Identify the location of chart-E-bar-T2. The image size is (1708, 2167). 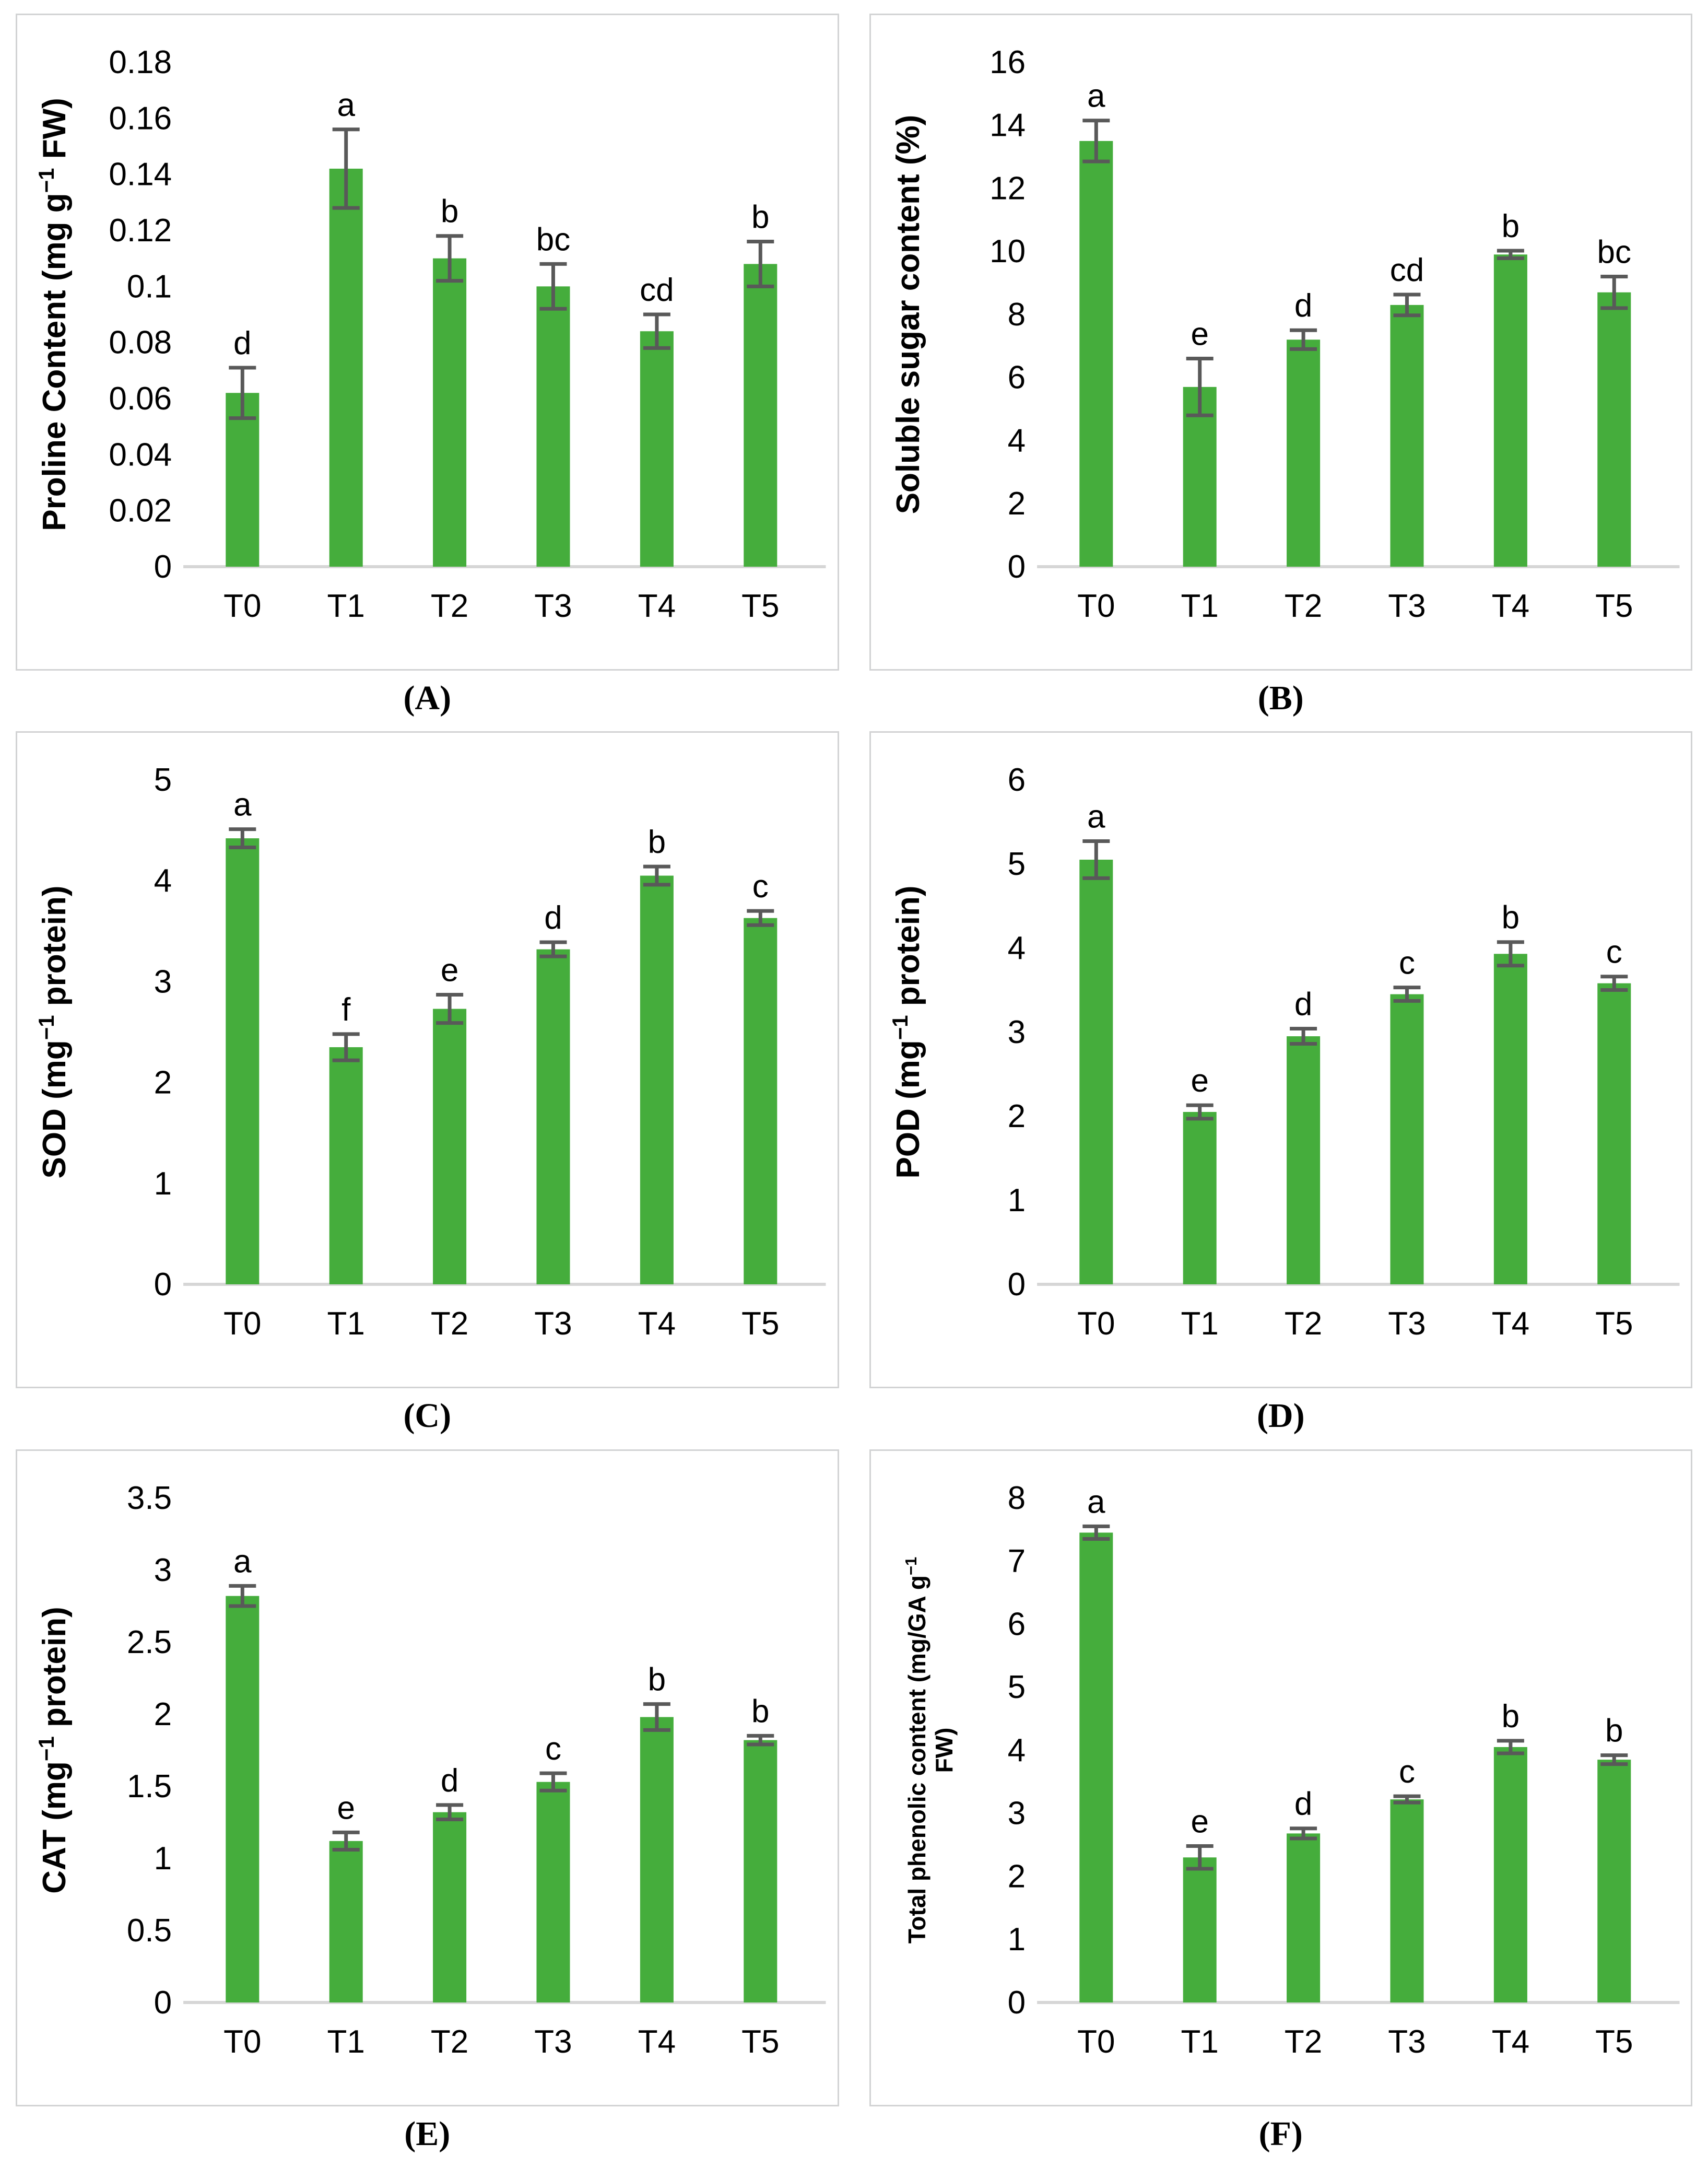
(450, 1907).